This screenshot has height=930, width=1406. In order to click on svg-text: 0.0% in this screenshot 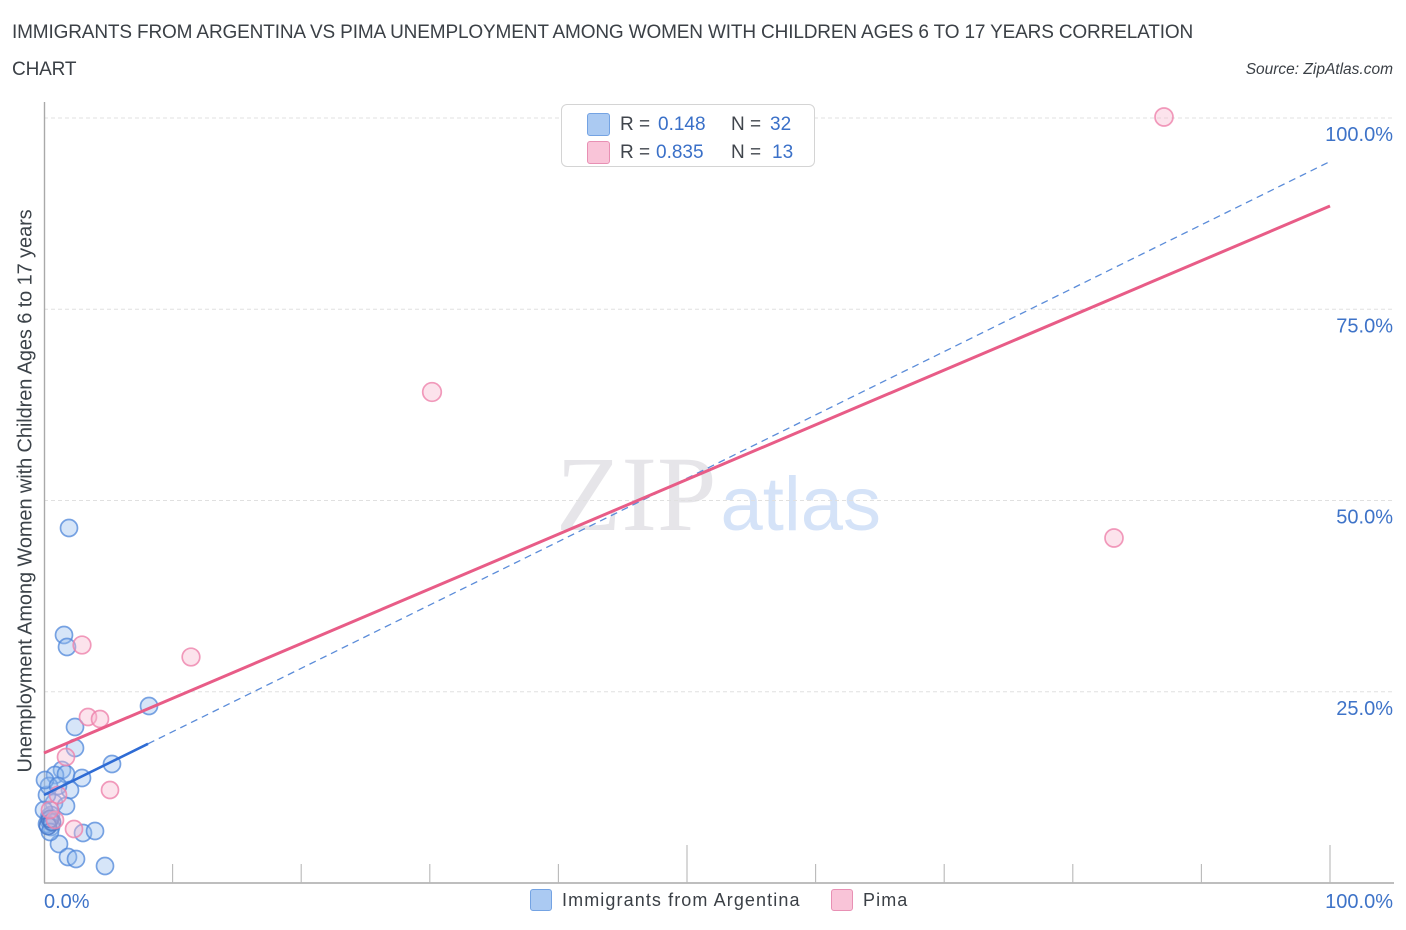, I will do `click(67, 902)`.